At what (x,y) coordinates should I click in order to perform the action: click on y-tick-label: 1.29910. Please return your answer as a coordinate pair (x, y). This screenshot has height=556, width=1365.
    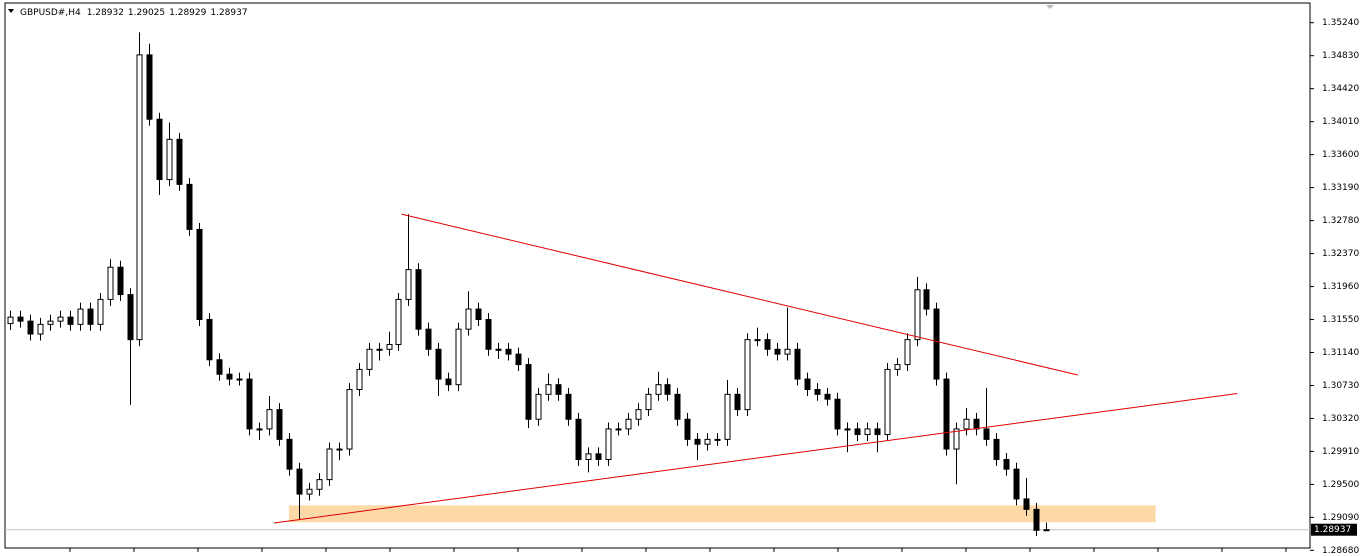
    Looking at the image, I should click on (1340, 452).